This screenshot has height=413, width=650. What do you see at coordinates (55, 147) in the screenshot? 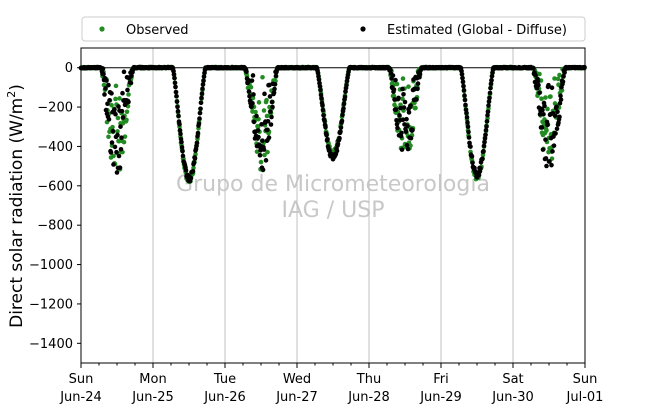
I see `y-tick-label: −400` at bounding box center [55, 147].